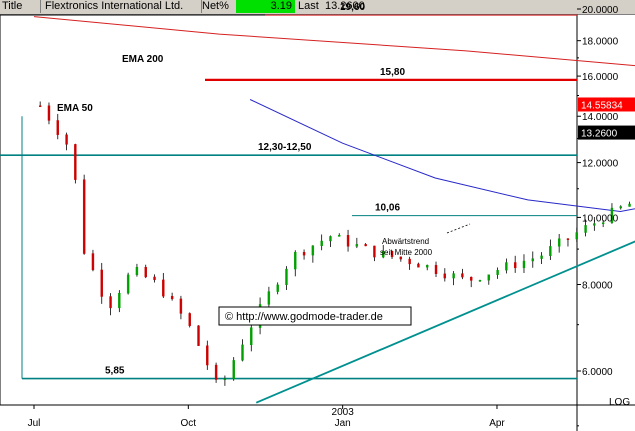  I want to click on watermark-box, so click(315, 316).